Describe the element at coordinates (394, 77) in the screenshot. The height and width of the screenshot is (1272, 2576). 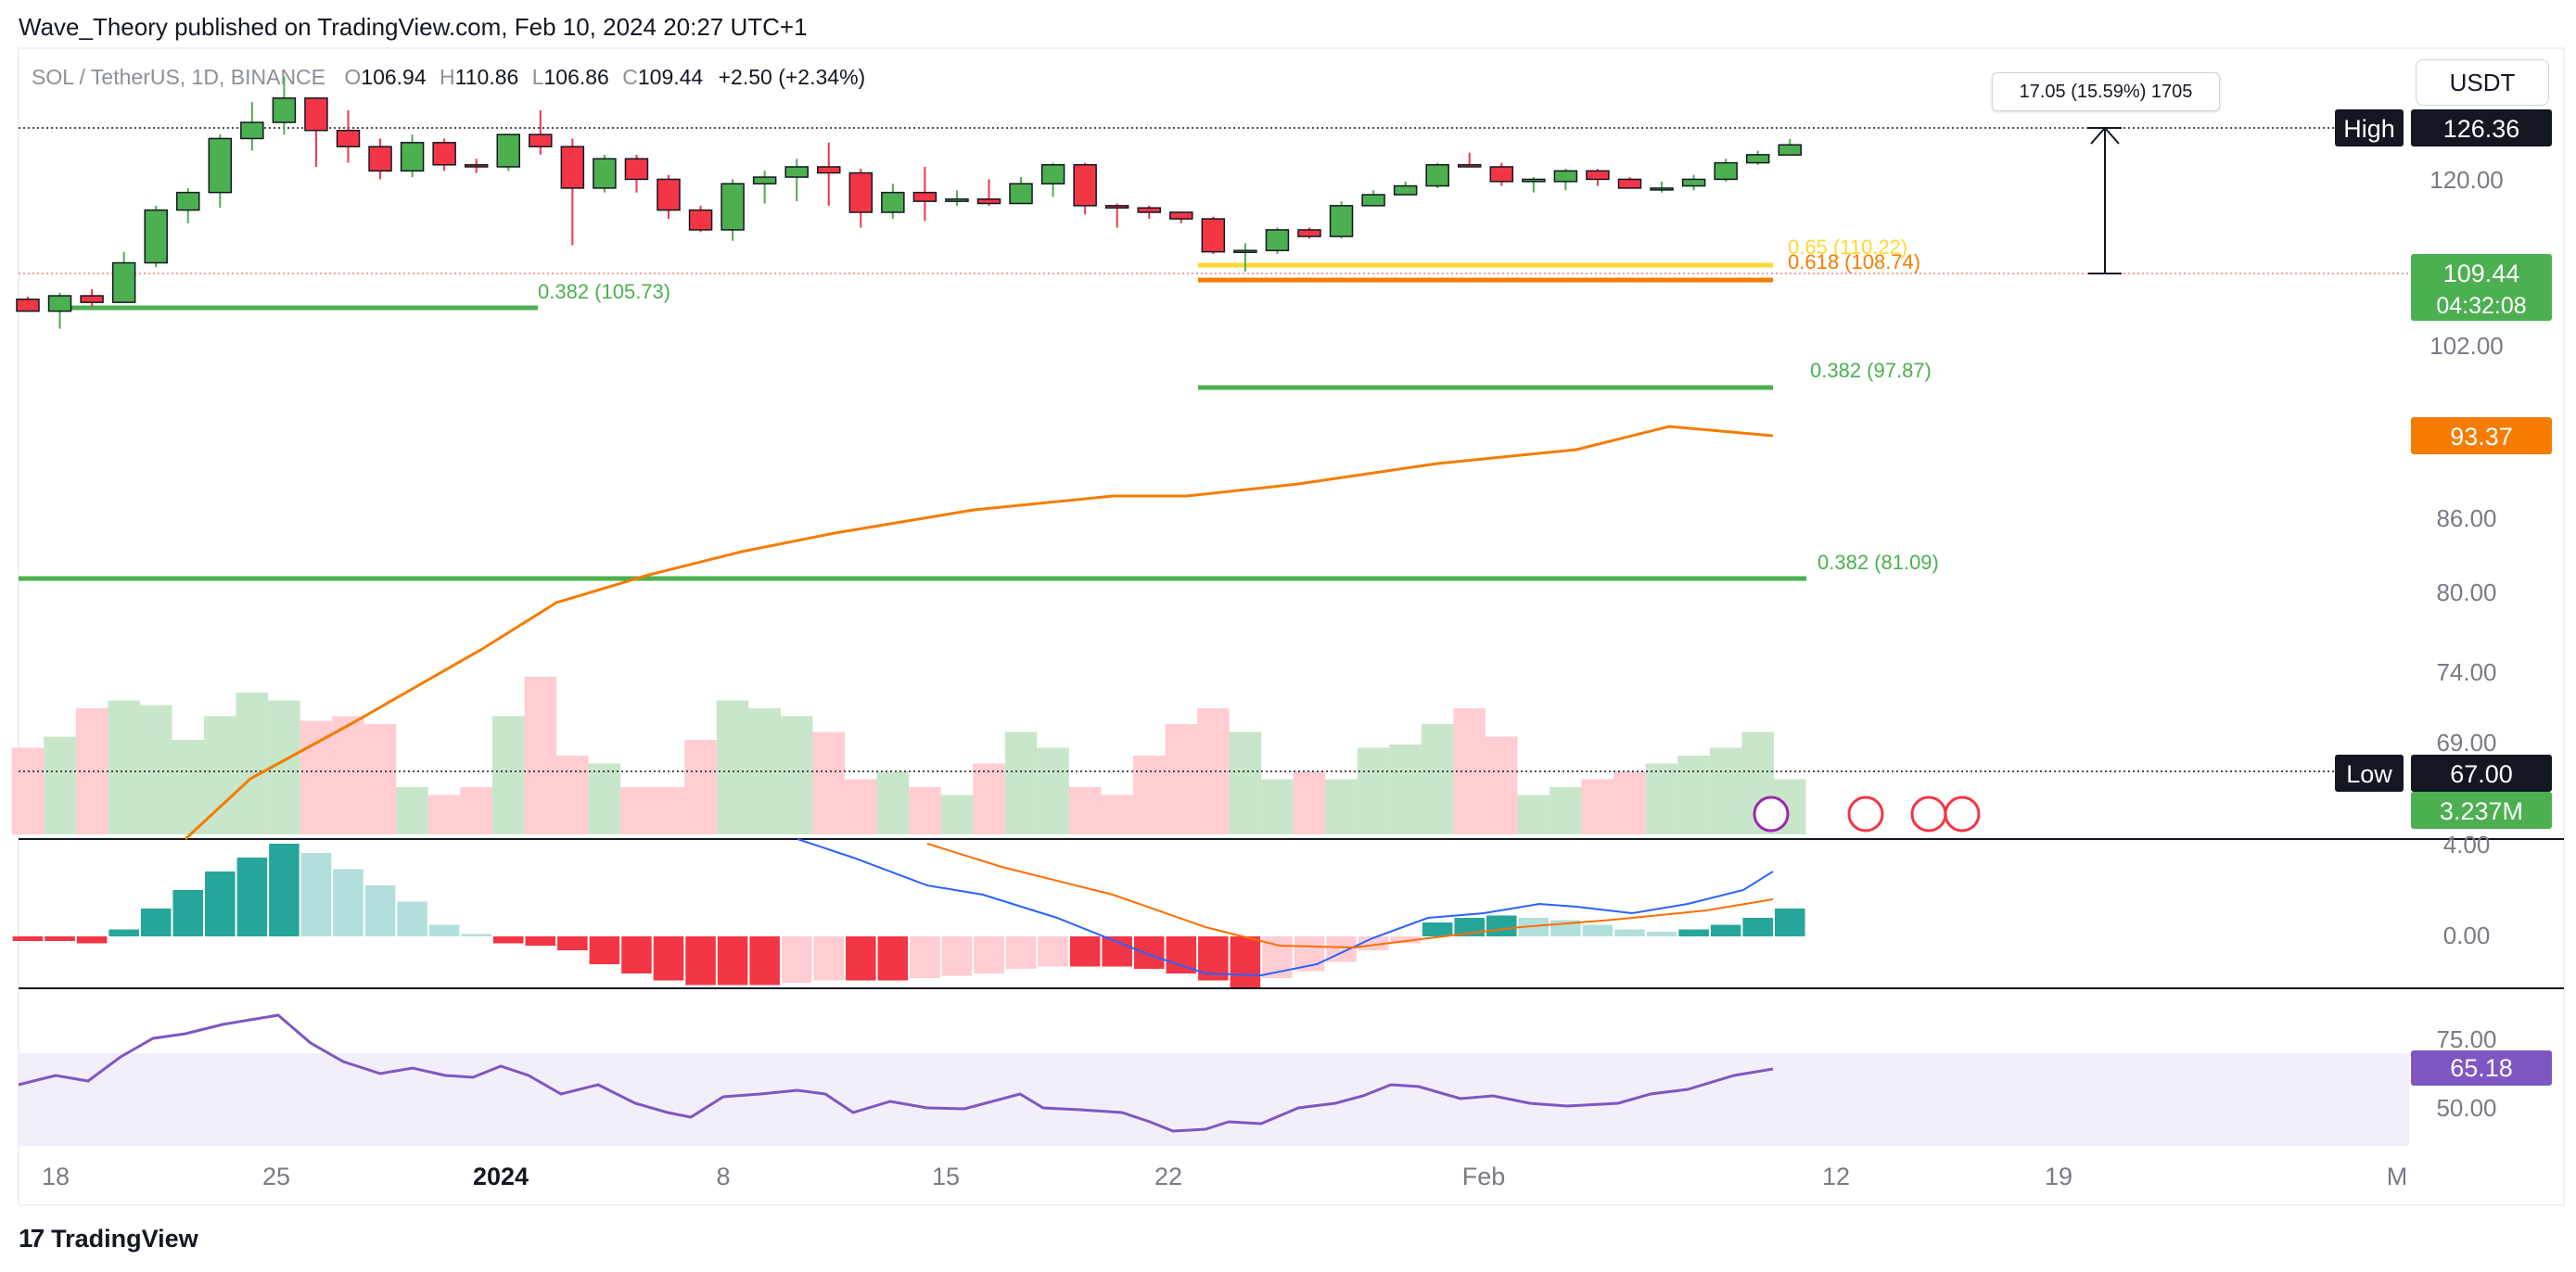
I see `open-value: 106.94` at that location.